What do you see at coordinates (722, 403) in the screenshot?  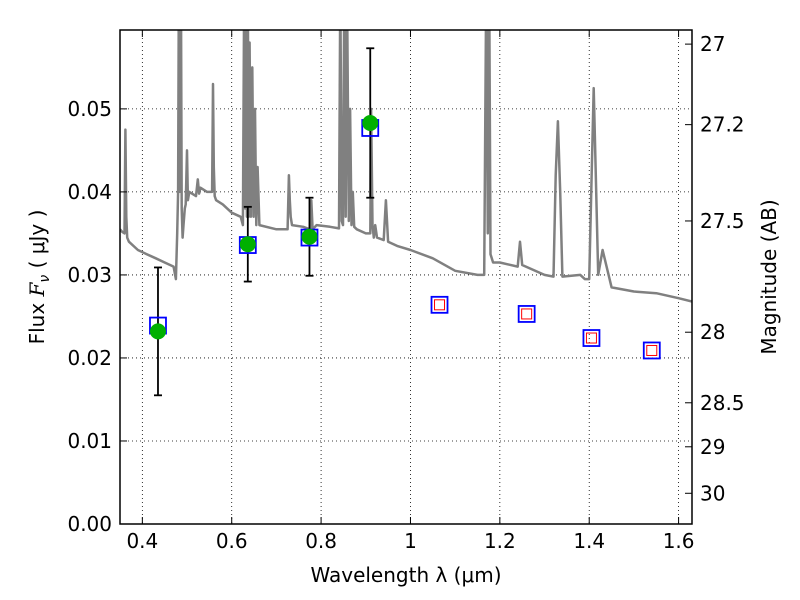 I see `y2-tick-label: 28.5` at bounding box center [722, 403].